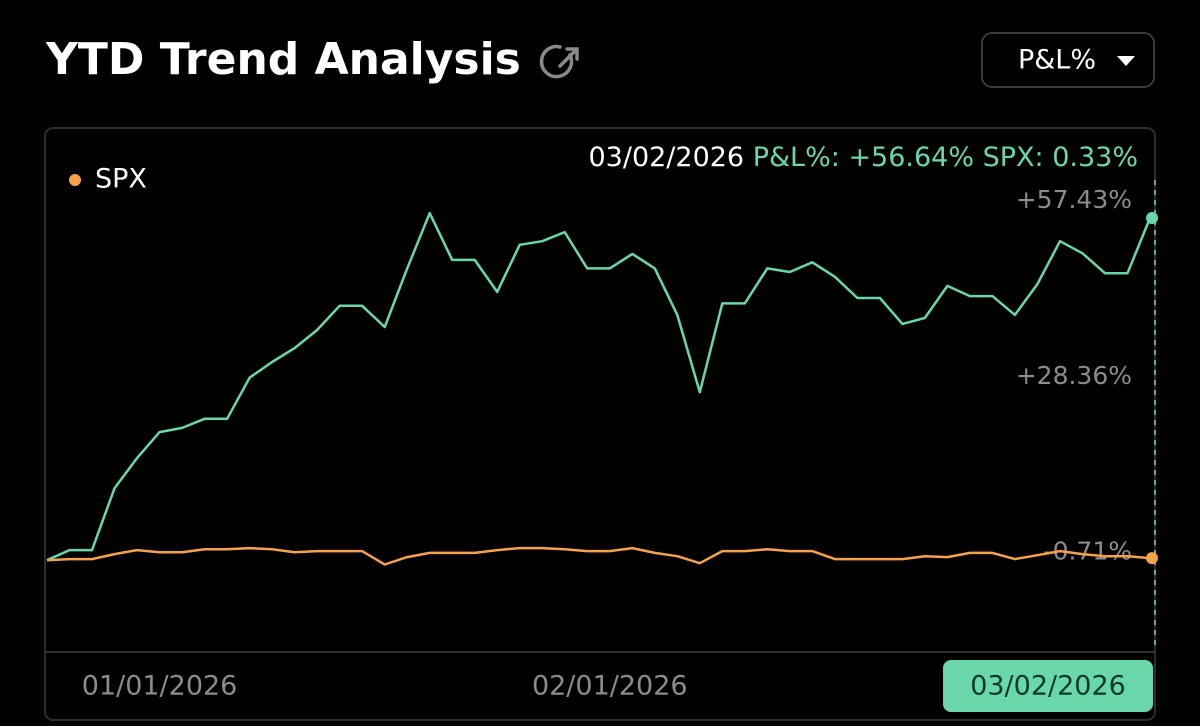 The image size is (1200, 726). Describe the element at coordinates (568, 57) in the screenshot. I see `icon-arrow` at that location.